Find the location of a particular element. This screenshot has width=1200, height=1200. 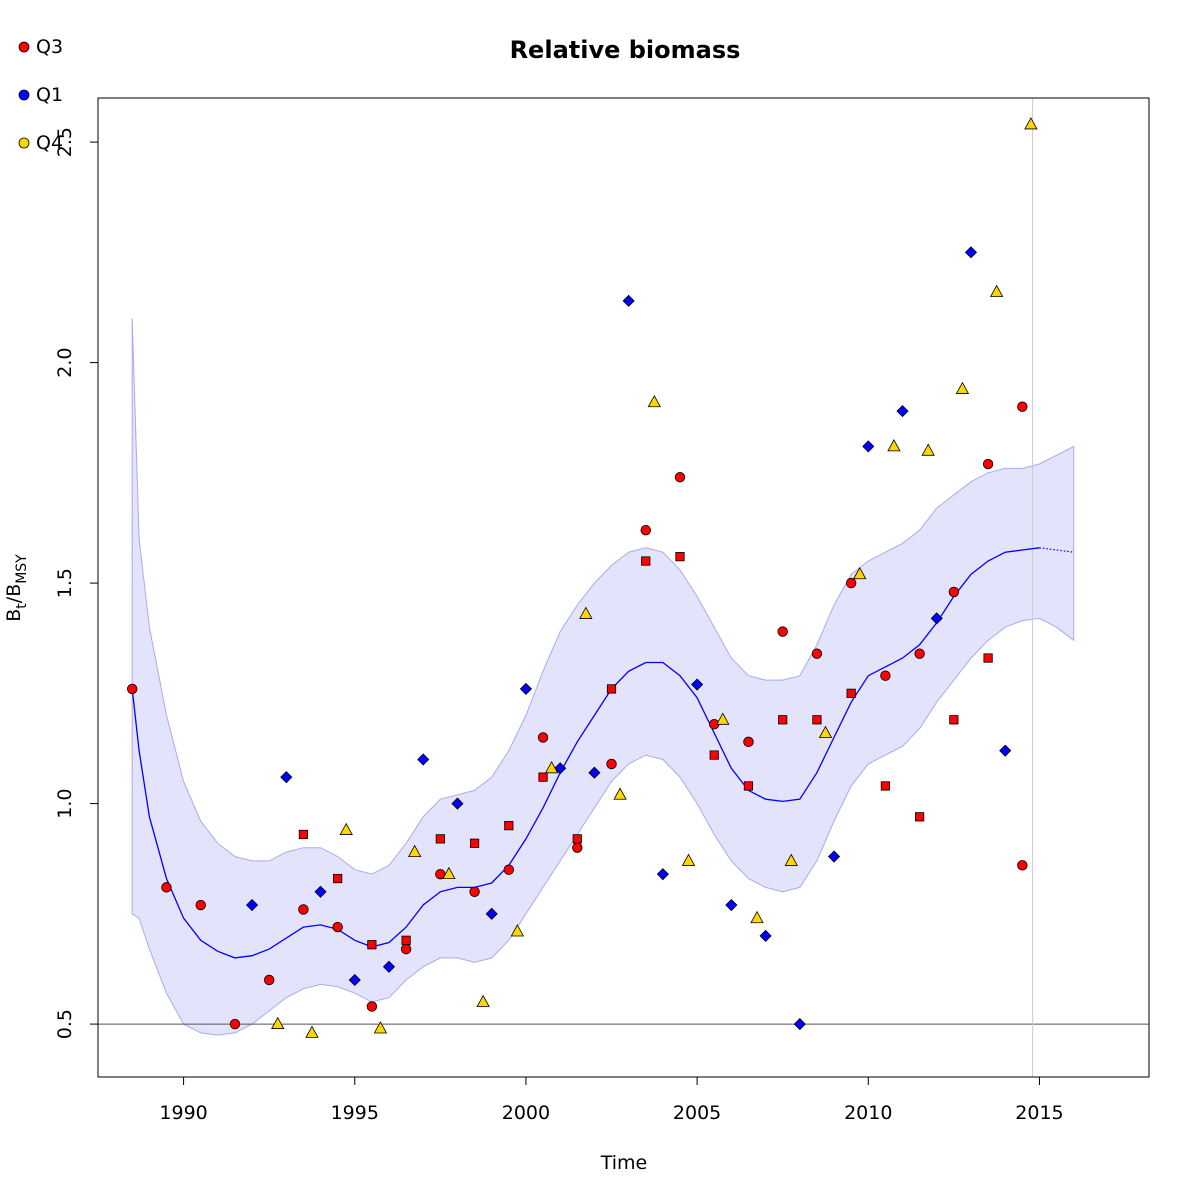

y-tick-label: 1.0 is located at coordinates (65, 803).